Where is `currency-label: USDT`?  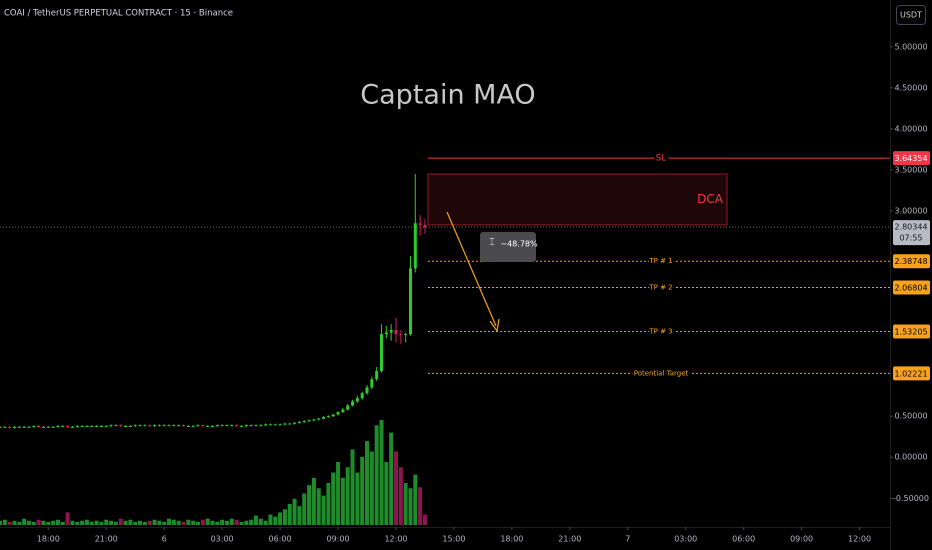 currency-label: USDT is located at coordinates (911, 15).